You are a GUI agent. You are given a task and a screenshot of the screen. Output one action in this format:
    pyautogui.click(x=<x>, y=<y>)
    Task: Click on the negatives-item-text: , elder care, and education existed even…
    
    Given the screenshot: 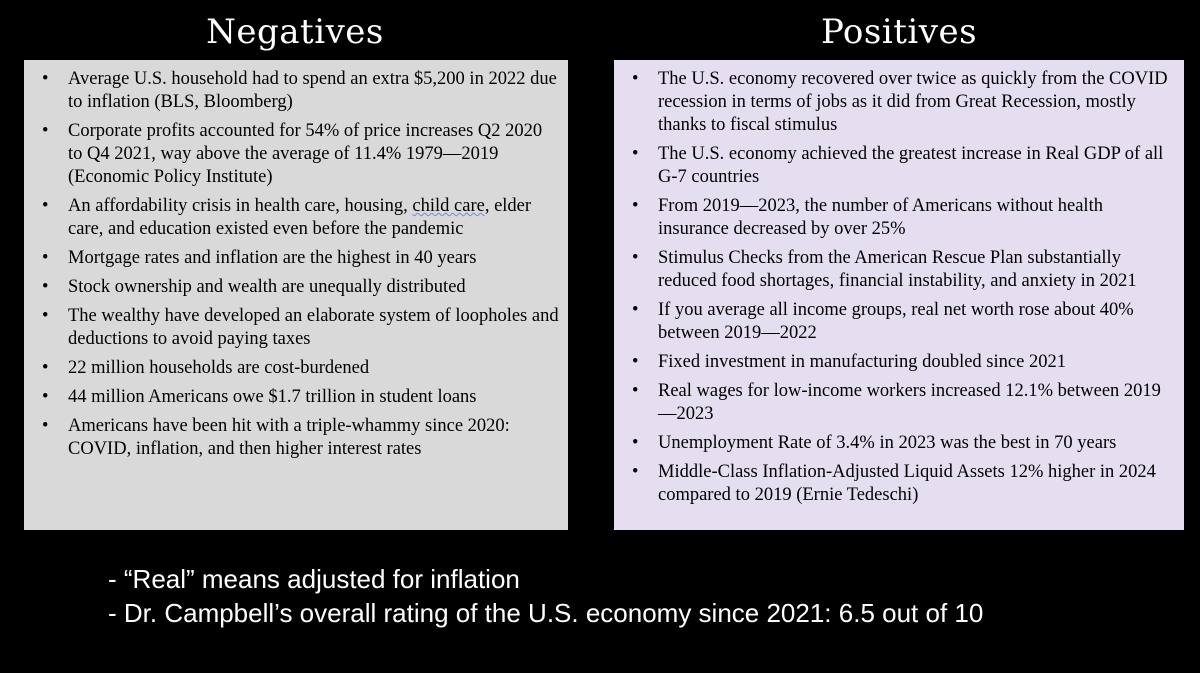 What is the action you would take?
    pyautogui.click(x=300, y=217)
    